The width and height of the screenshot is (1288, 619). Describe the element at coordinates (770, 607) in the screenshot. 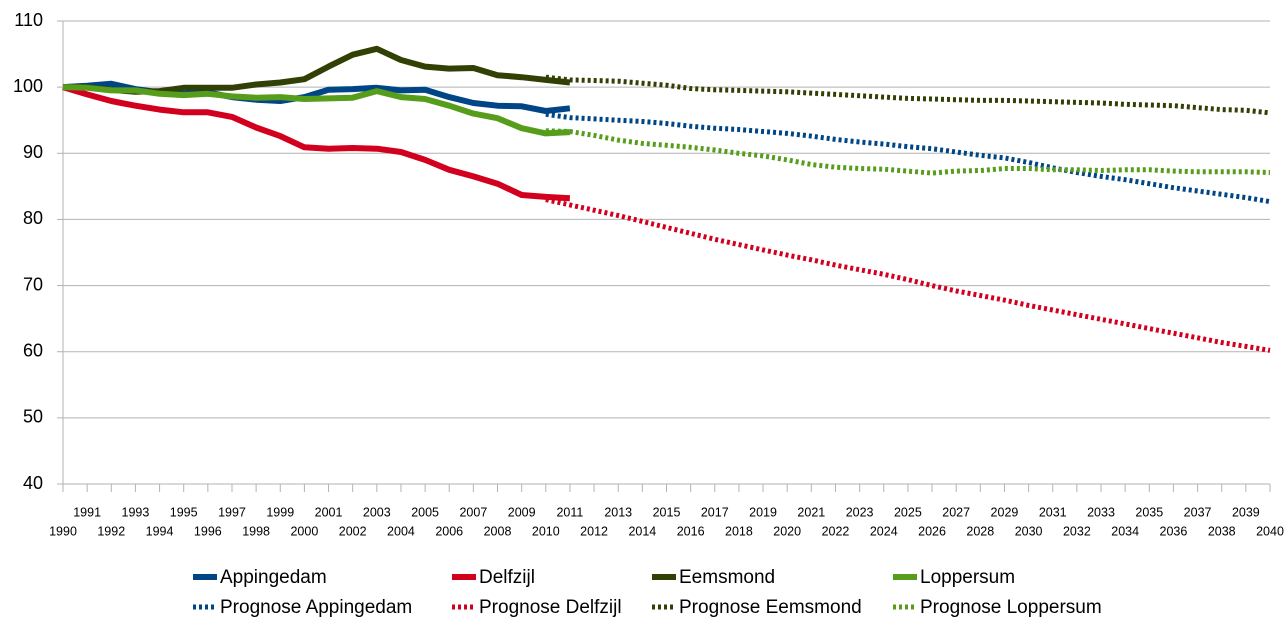

I see `legend-label: Prognose Eemsmond` at that location.